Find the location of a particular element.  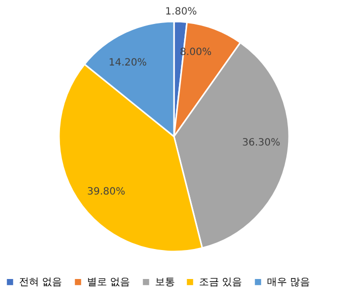

data-label: 36.30% is located at coordinates (261, 143).